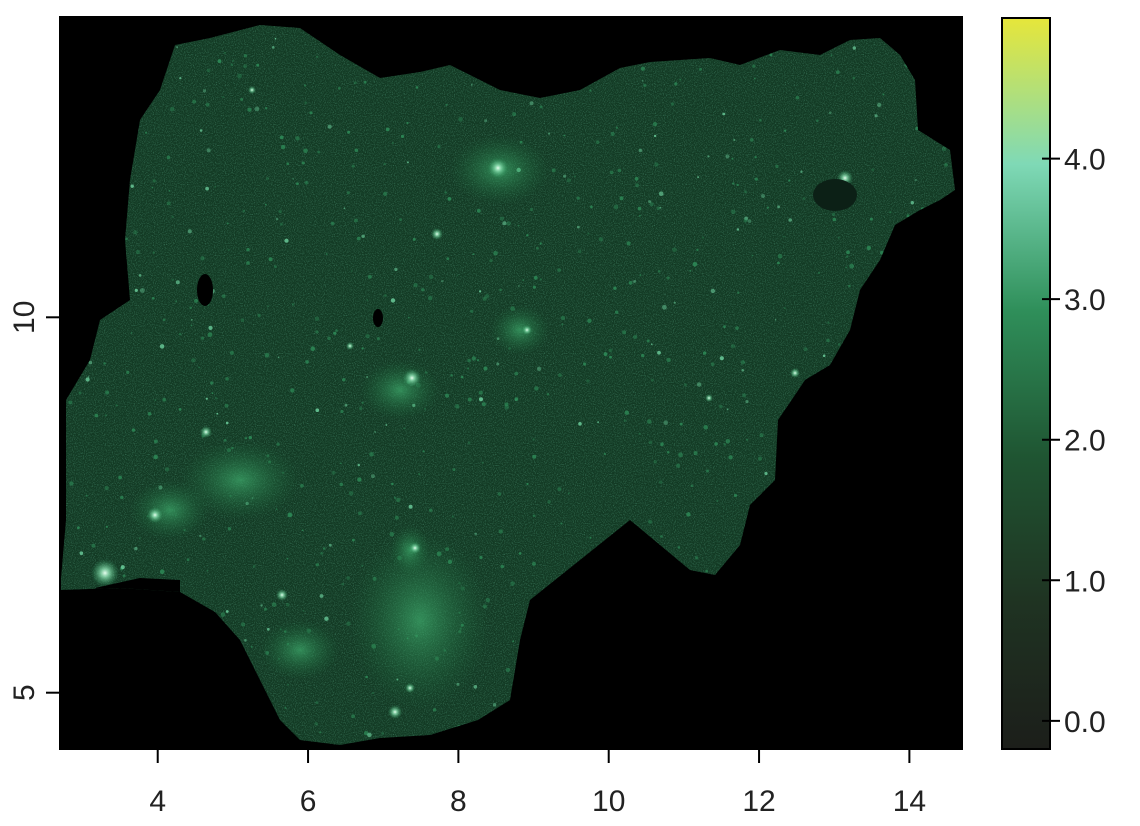  What do you see at coordinates (1085, 160) in the screenshot?
I see `legend-tick-label: 4.0` at bounding box center [1085, 160].